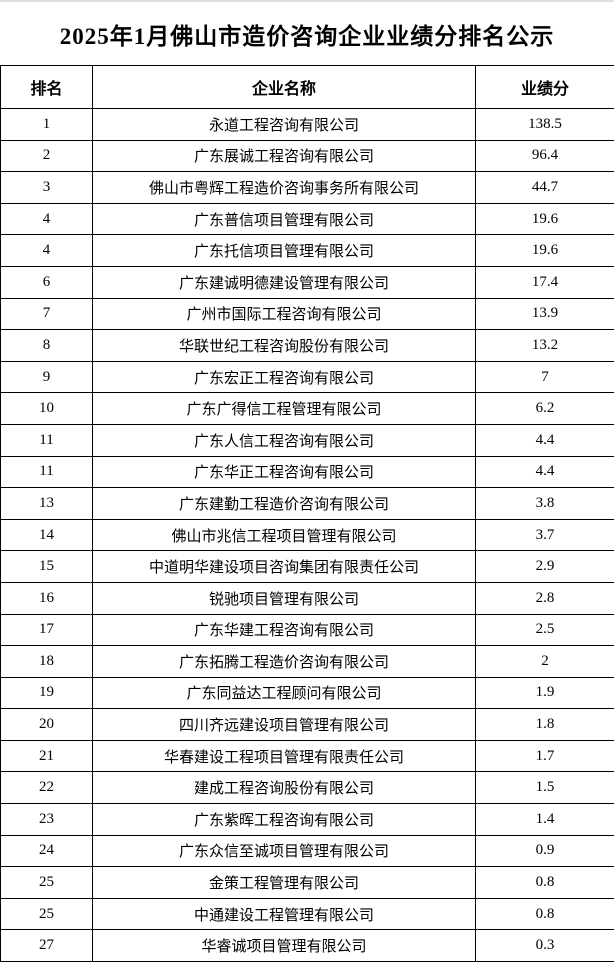 This screenshot has height=971, width=614. What do you see at coordinates (46, 693) in the screenshot?
I see `rank-cell: 19` at bounding box center [46, 693].